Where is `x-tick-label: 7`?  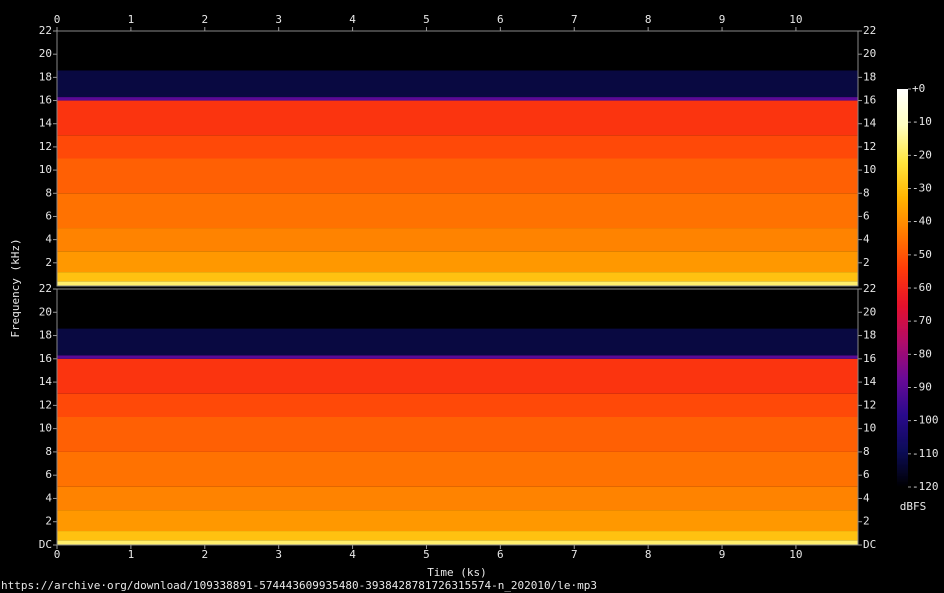
x-tick-label: 7 is located at coordinates (574, 554).